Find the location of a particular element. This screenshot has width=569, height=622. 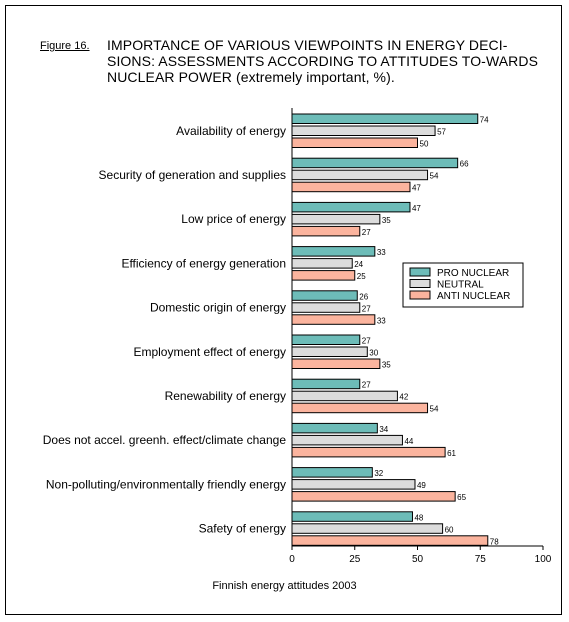

source-note: Finnish energy attitudes 2003 is located at coordinates (284, 586).